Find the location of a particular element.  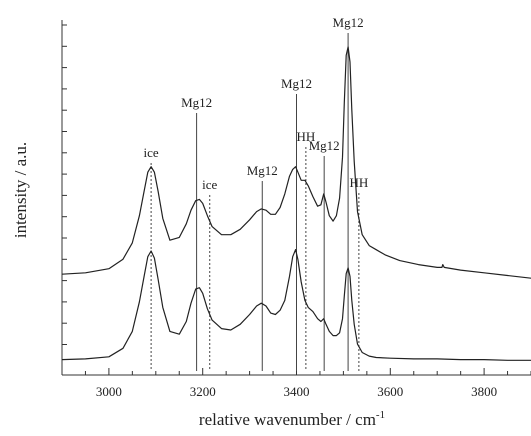

x-tick-label: 3000 is located at coordinates (109, 391).